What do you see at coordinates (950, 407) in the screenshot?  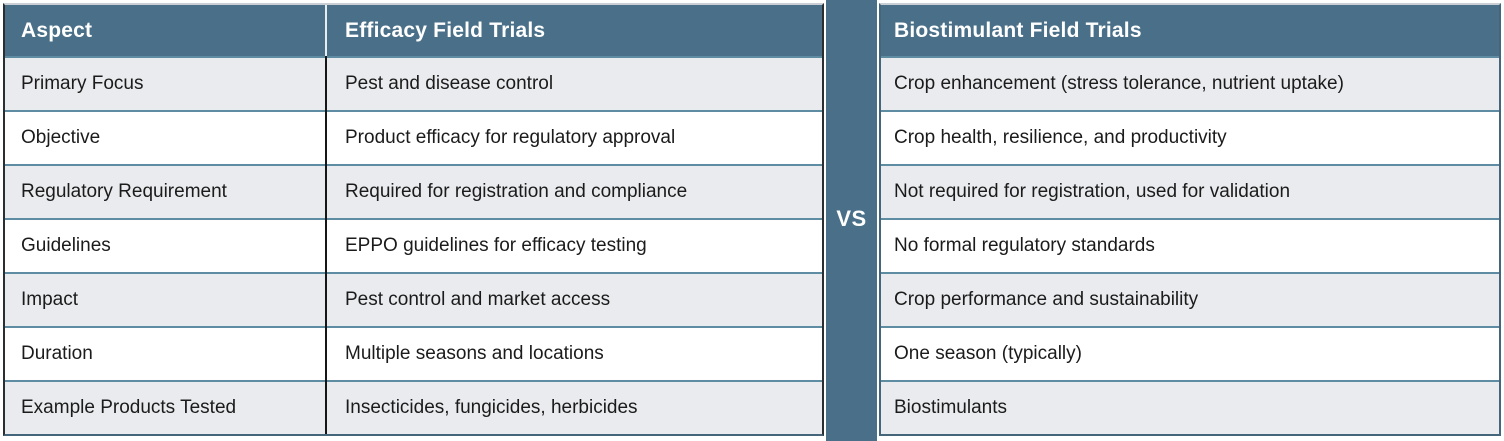 I see `value-cell: Biostimulants` at bounding box center [950, 407].